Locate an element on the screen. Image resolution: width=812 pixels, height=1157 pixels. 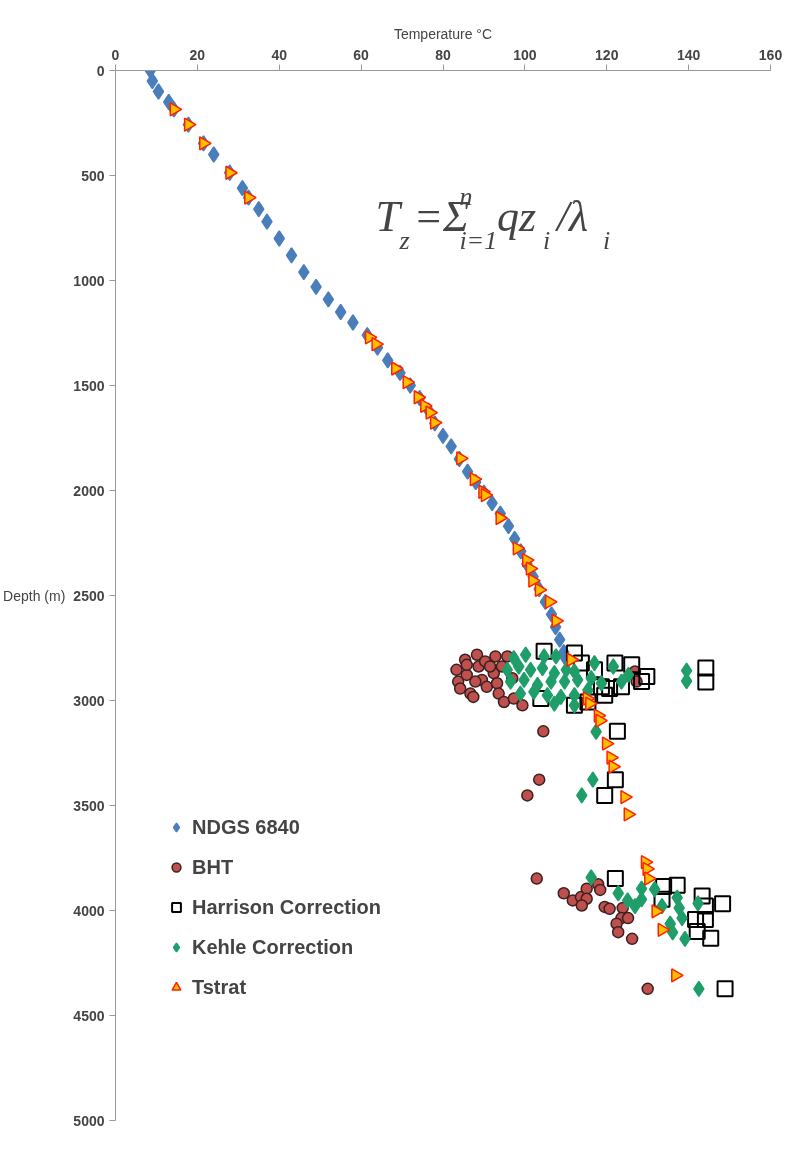
x-axis-title: Temperature °C is located at coordinates (443, 33).